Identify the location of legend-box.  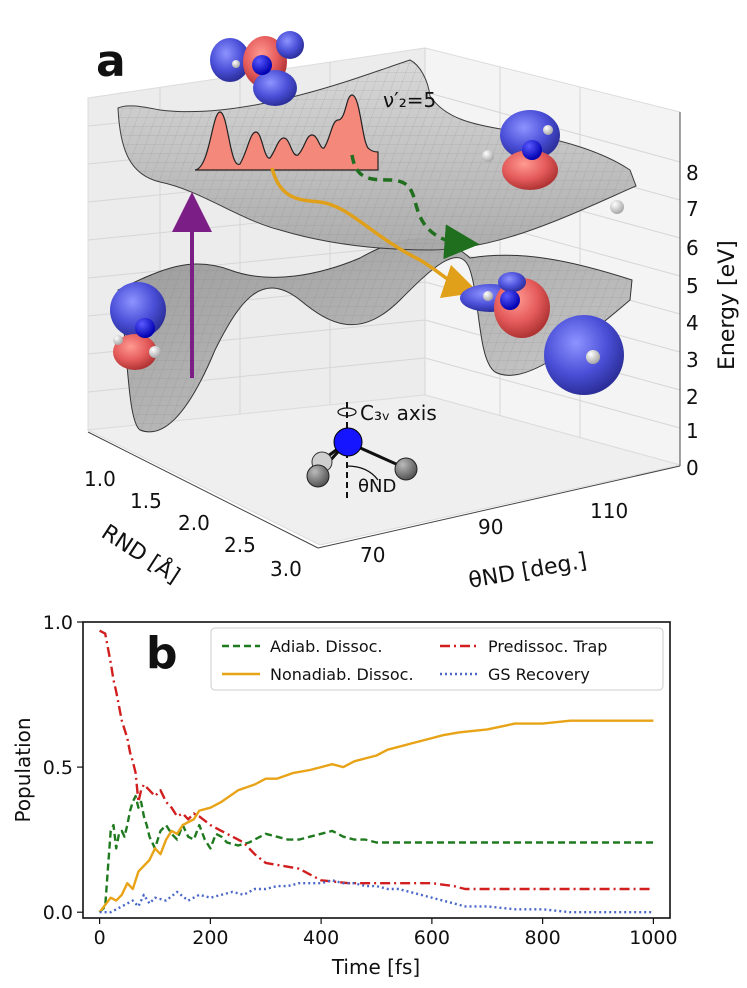
(437, 659).